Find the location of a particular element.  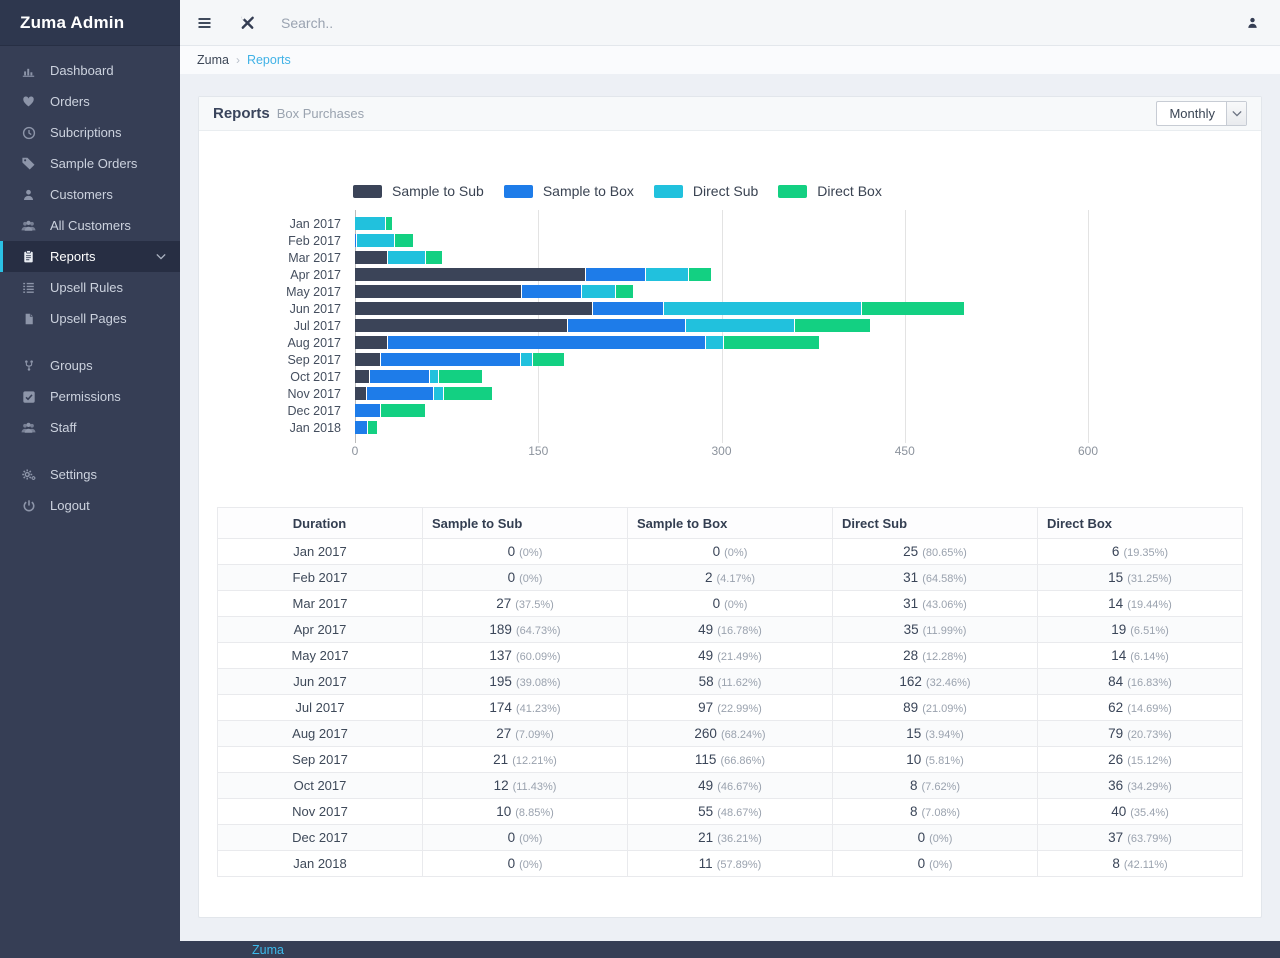

sidebar-item-all-customers: All Customers is located at coordinates (90, 225).